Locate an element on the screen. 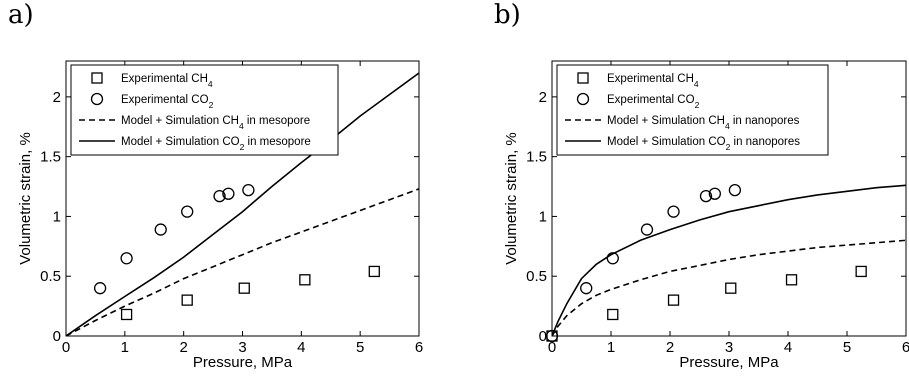 The width and height of the screenshot is (909, 380). panel-label-b: b) is located at coordinates (507, 15).